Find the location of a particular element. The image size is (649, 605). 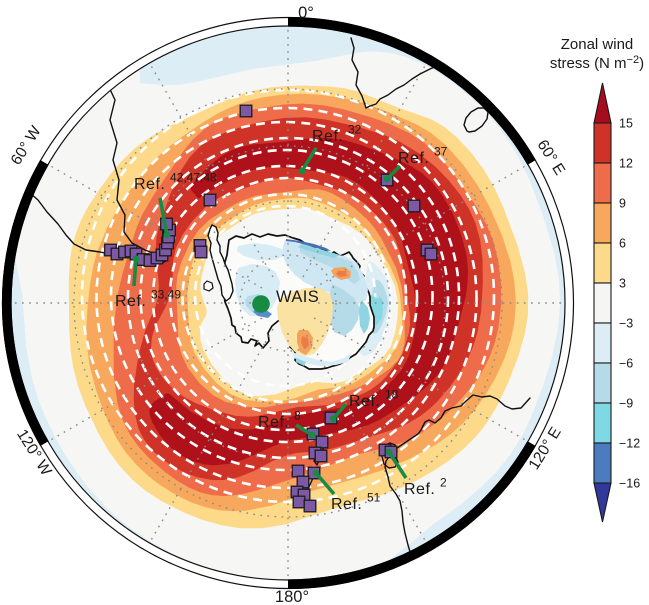

svg-text: 6 is located at coordinates (622, 244).